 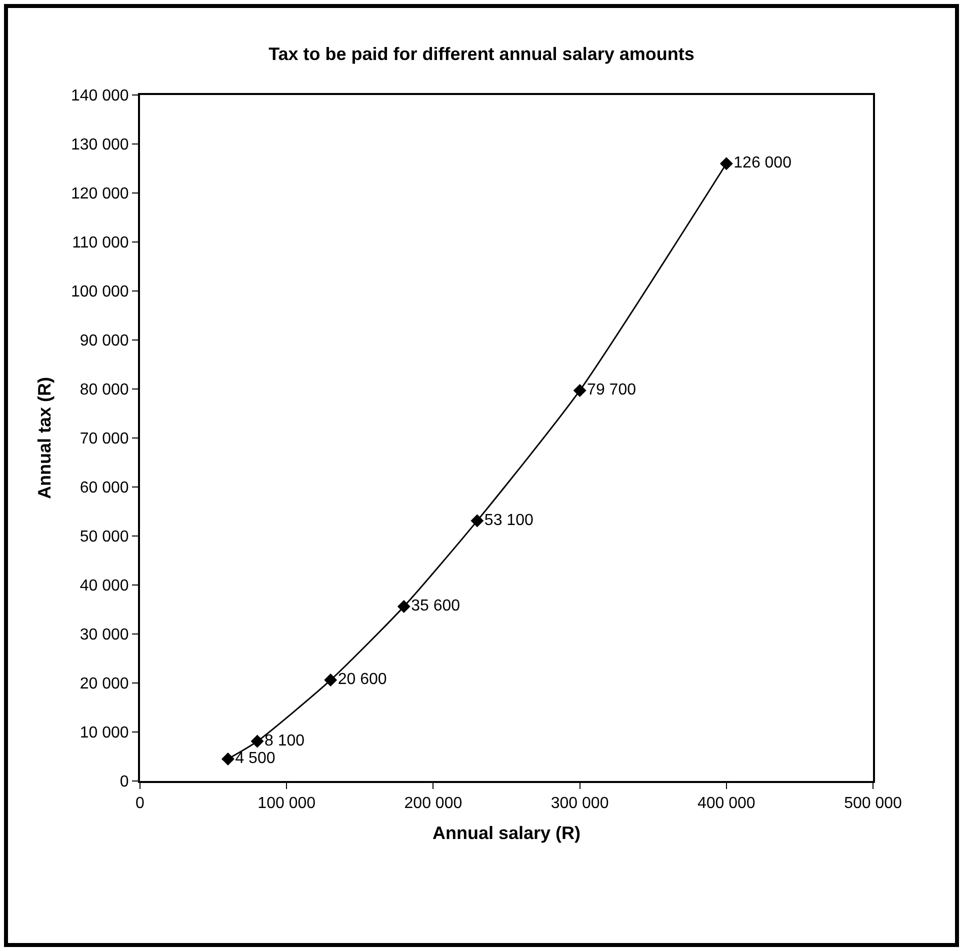 I want to click on chart-title: Tax to be paid for different annual salary amounts, so click(x=481, y=54).